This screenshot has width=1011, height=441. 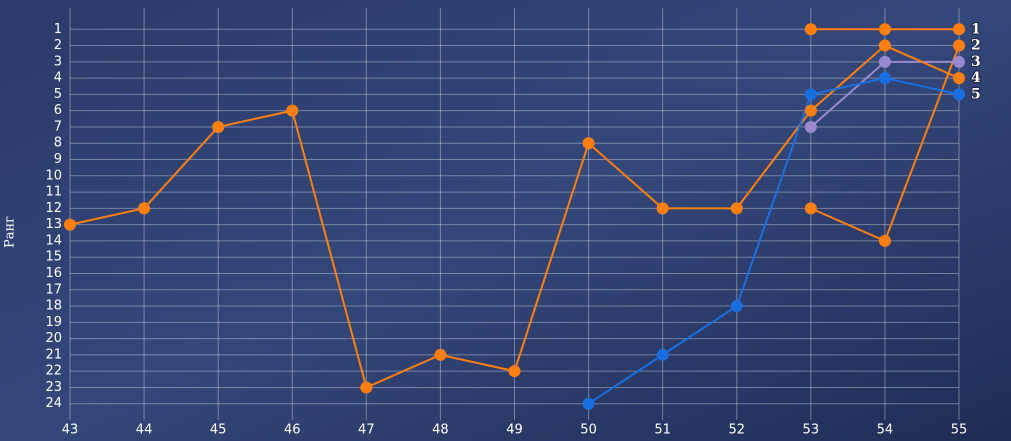 What do you see at coordinates (53, 354) in the screenshot?
I see `y-tick-label: 21` at bounding box center [53, 354].